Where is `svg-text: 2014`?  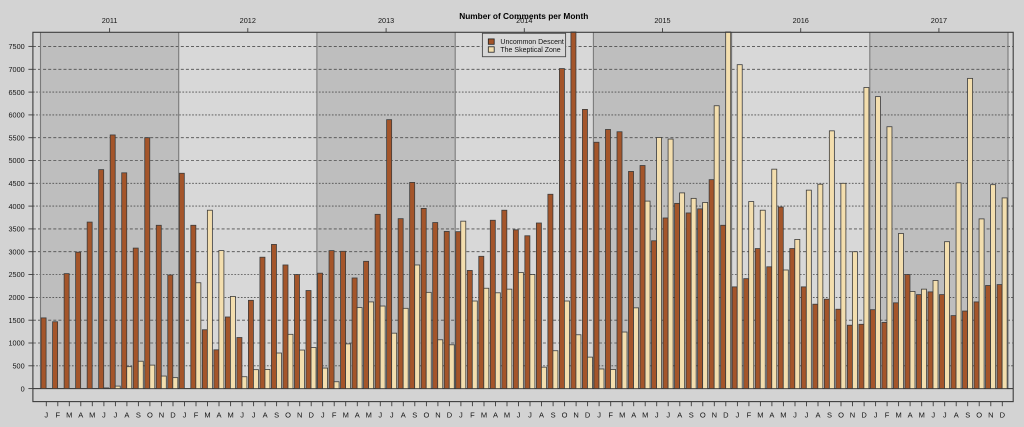
svg-text: 2014 is located at coordinates (524, 20).